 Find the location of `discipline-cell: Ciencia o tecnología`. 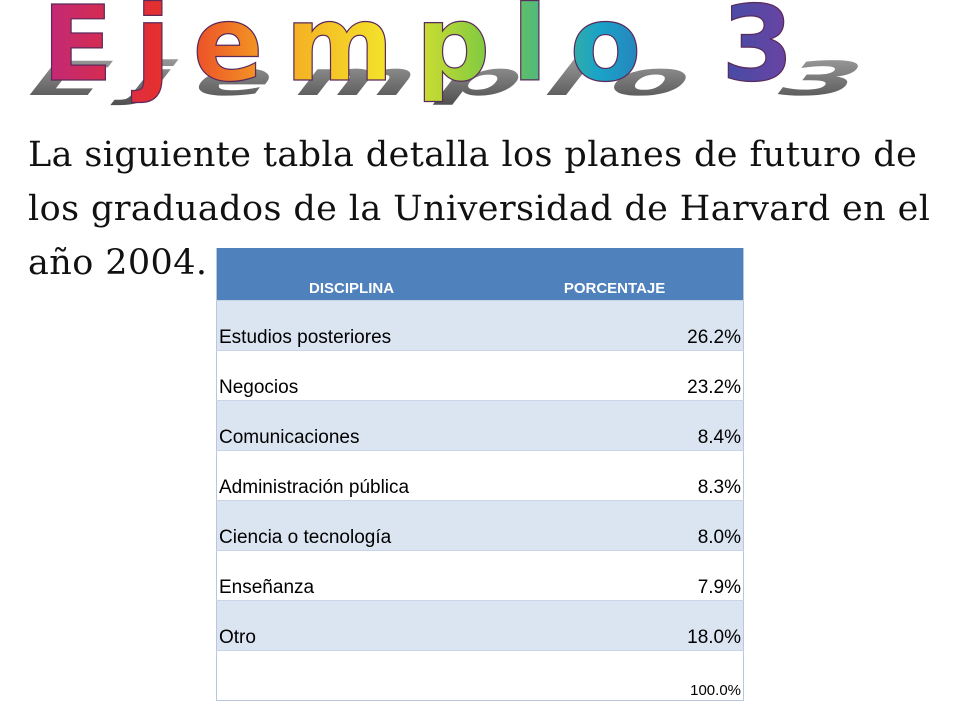

discipline-cell: Ciencia o tecnología is located at coordinates (351, 525).